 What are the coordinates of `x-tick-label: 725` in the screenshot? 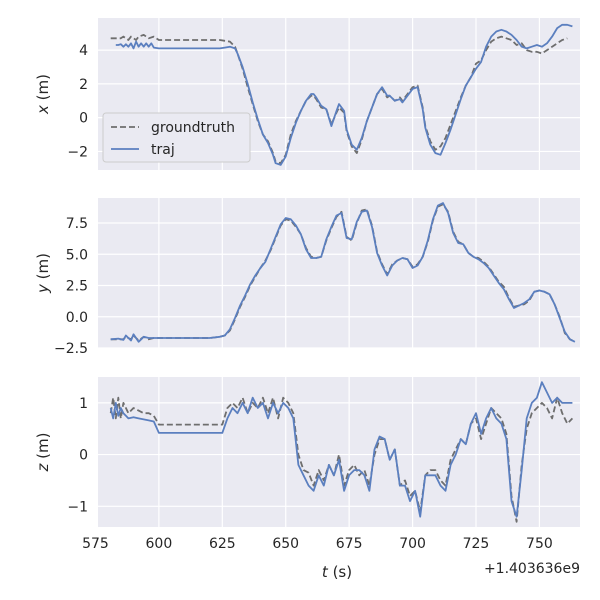 It's located at (476, 544).